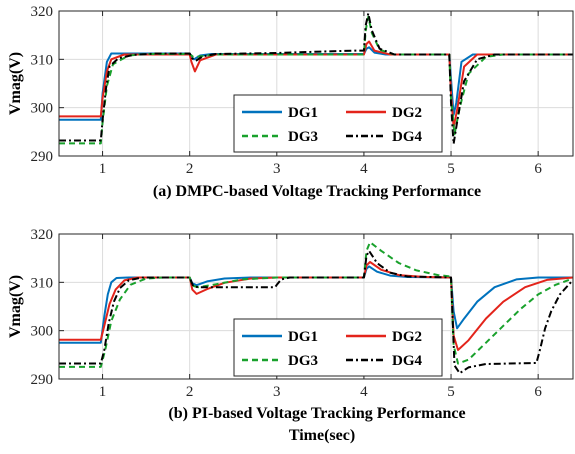 The width and height of the screenshot is (575, 454). What do you see at coordinates (322, 435) in the screenshot?
I see `x-axis-label: Time(sec)` at bounding box center [322, 435].